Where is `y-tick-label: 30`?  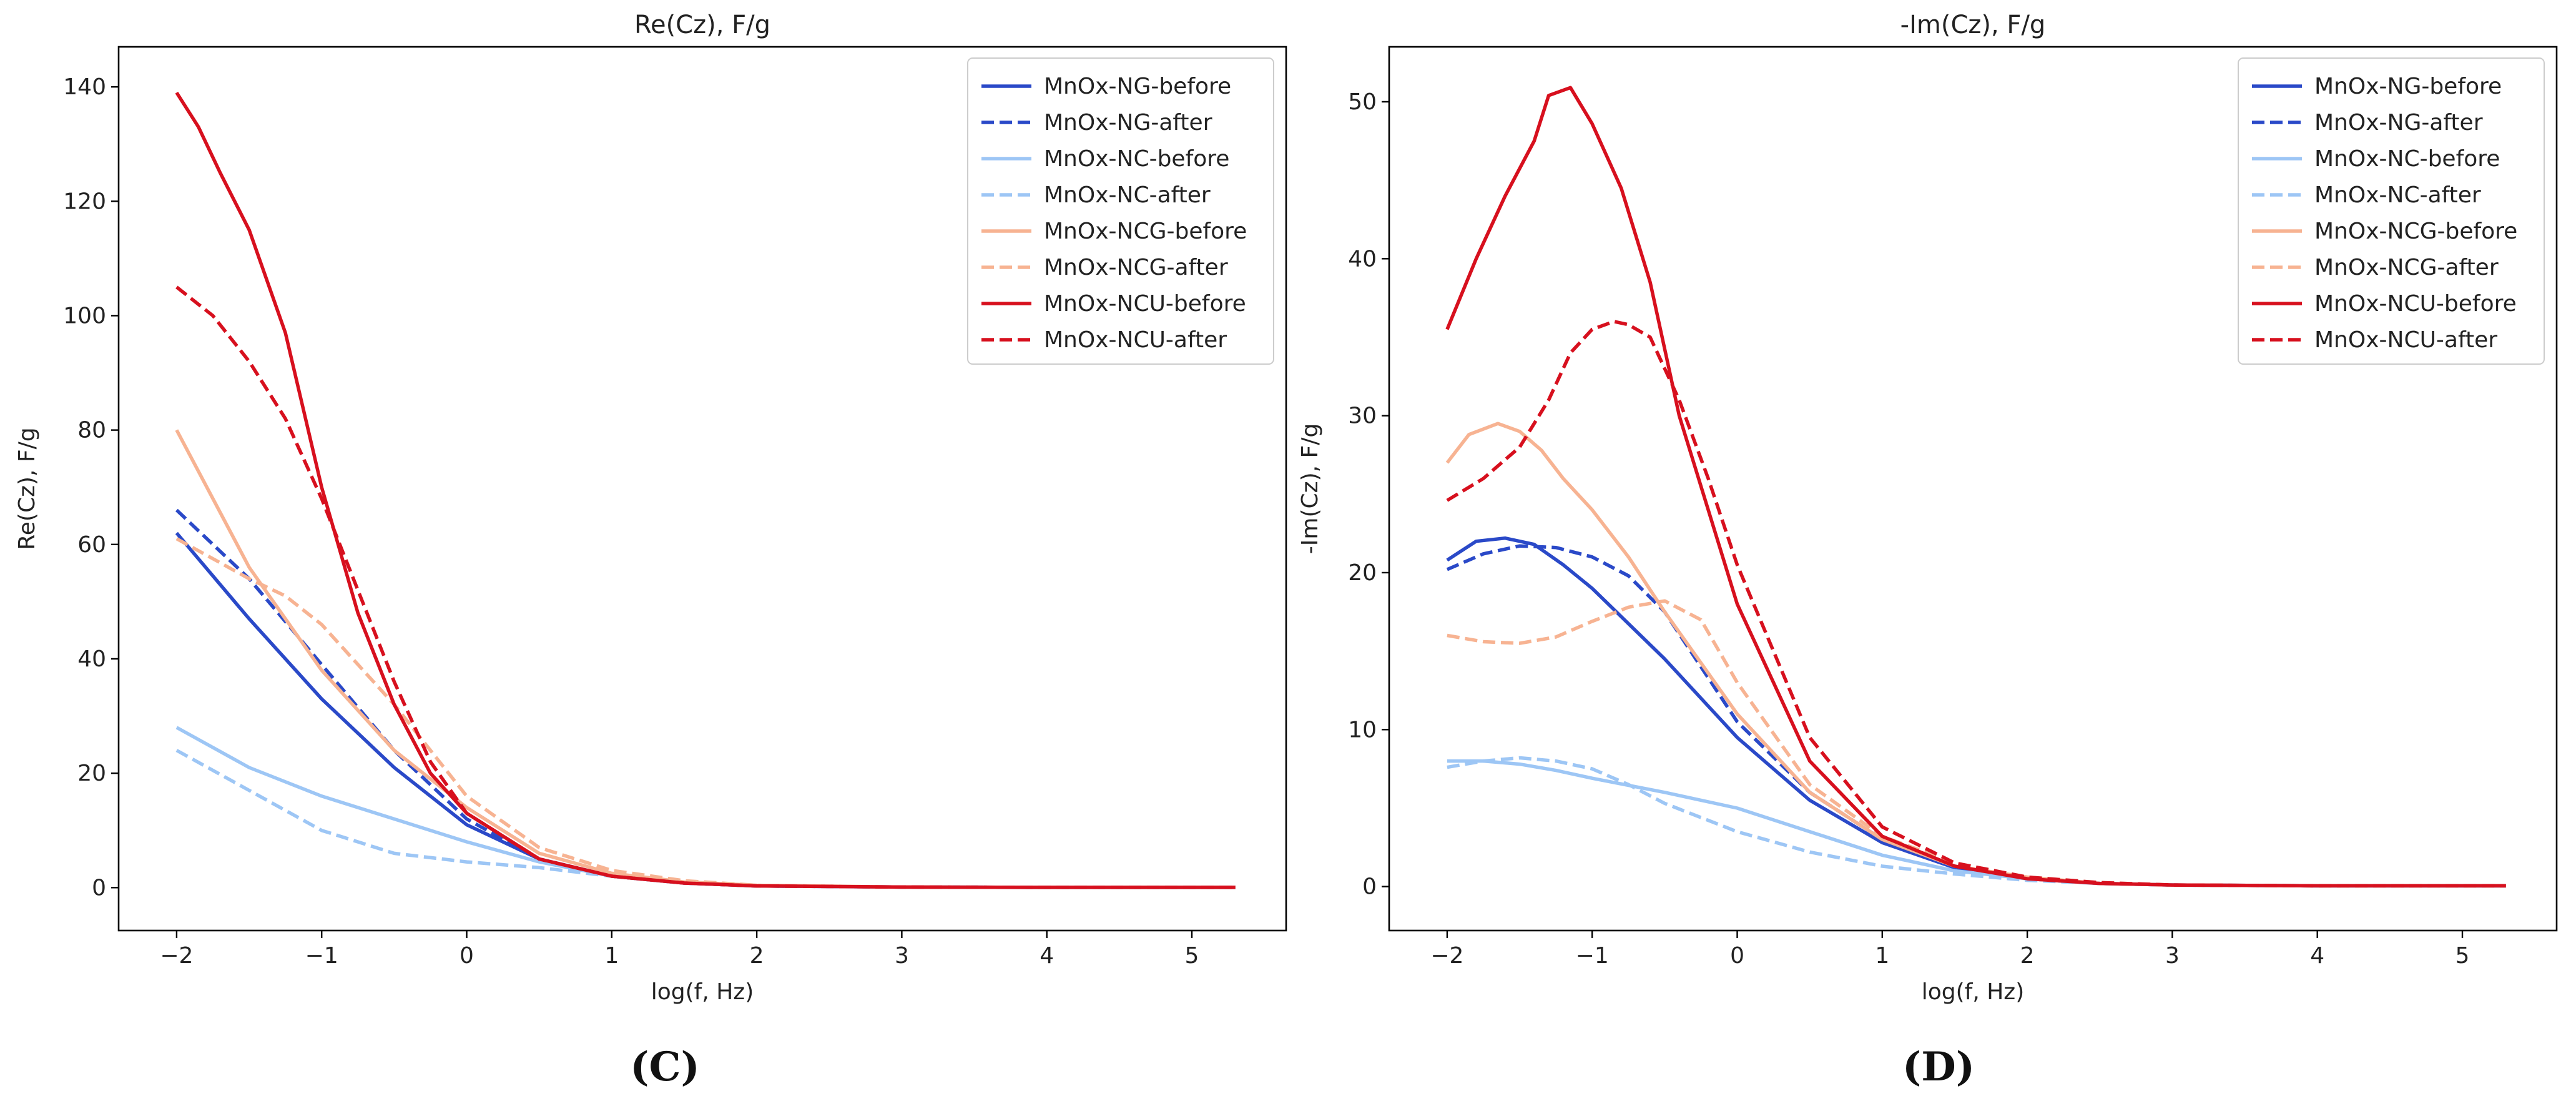 y-tick-label: 30 is located at coordinates (1362, 416).